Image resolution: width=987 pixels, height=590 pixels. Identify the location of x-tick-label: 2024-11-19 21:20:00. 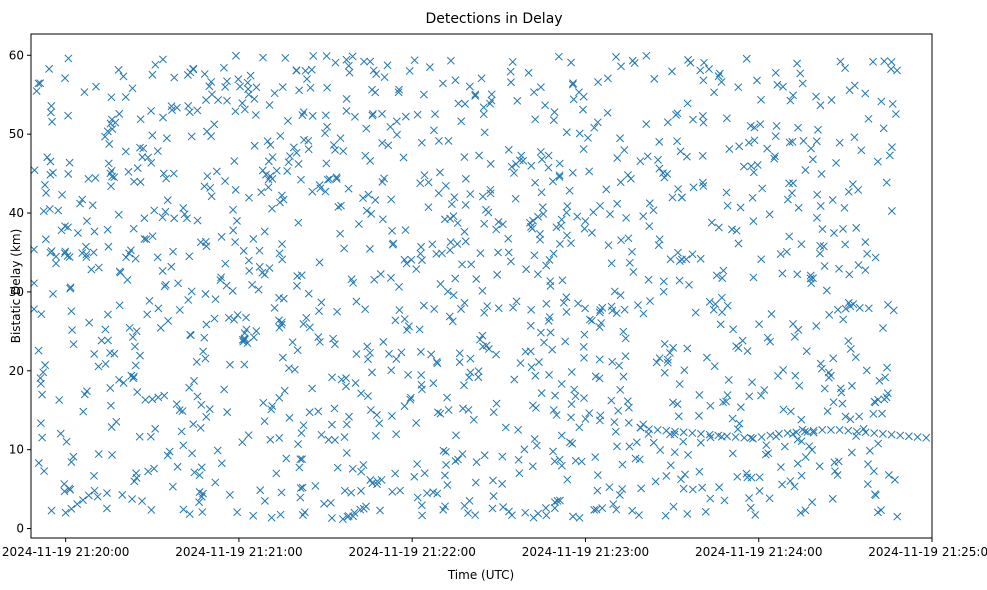
(65, 552).